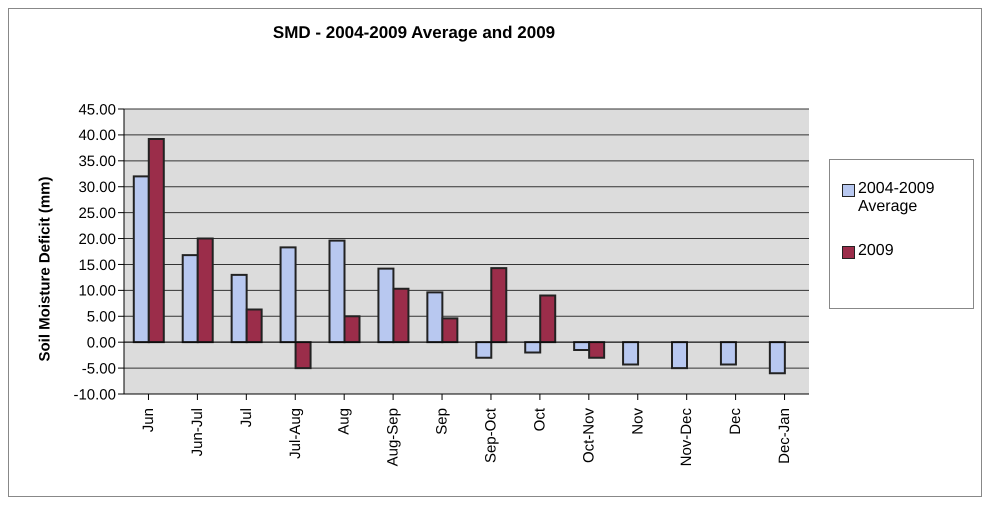 This screenshot has height=505, width=990. What do you see at coordinates (876, 251) in the screenshot?
I see `legend-label: 2009` at bounding box center [876, 251].